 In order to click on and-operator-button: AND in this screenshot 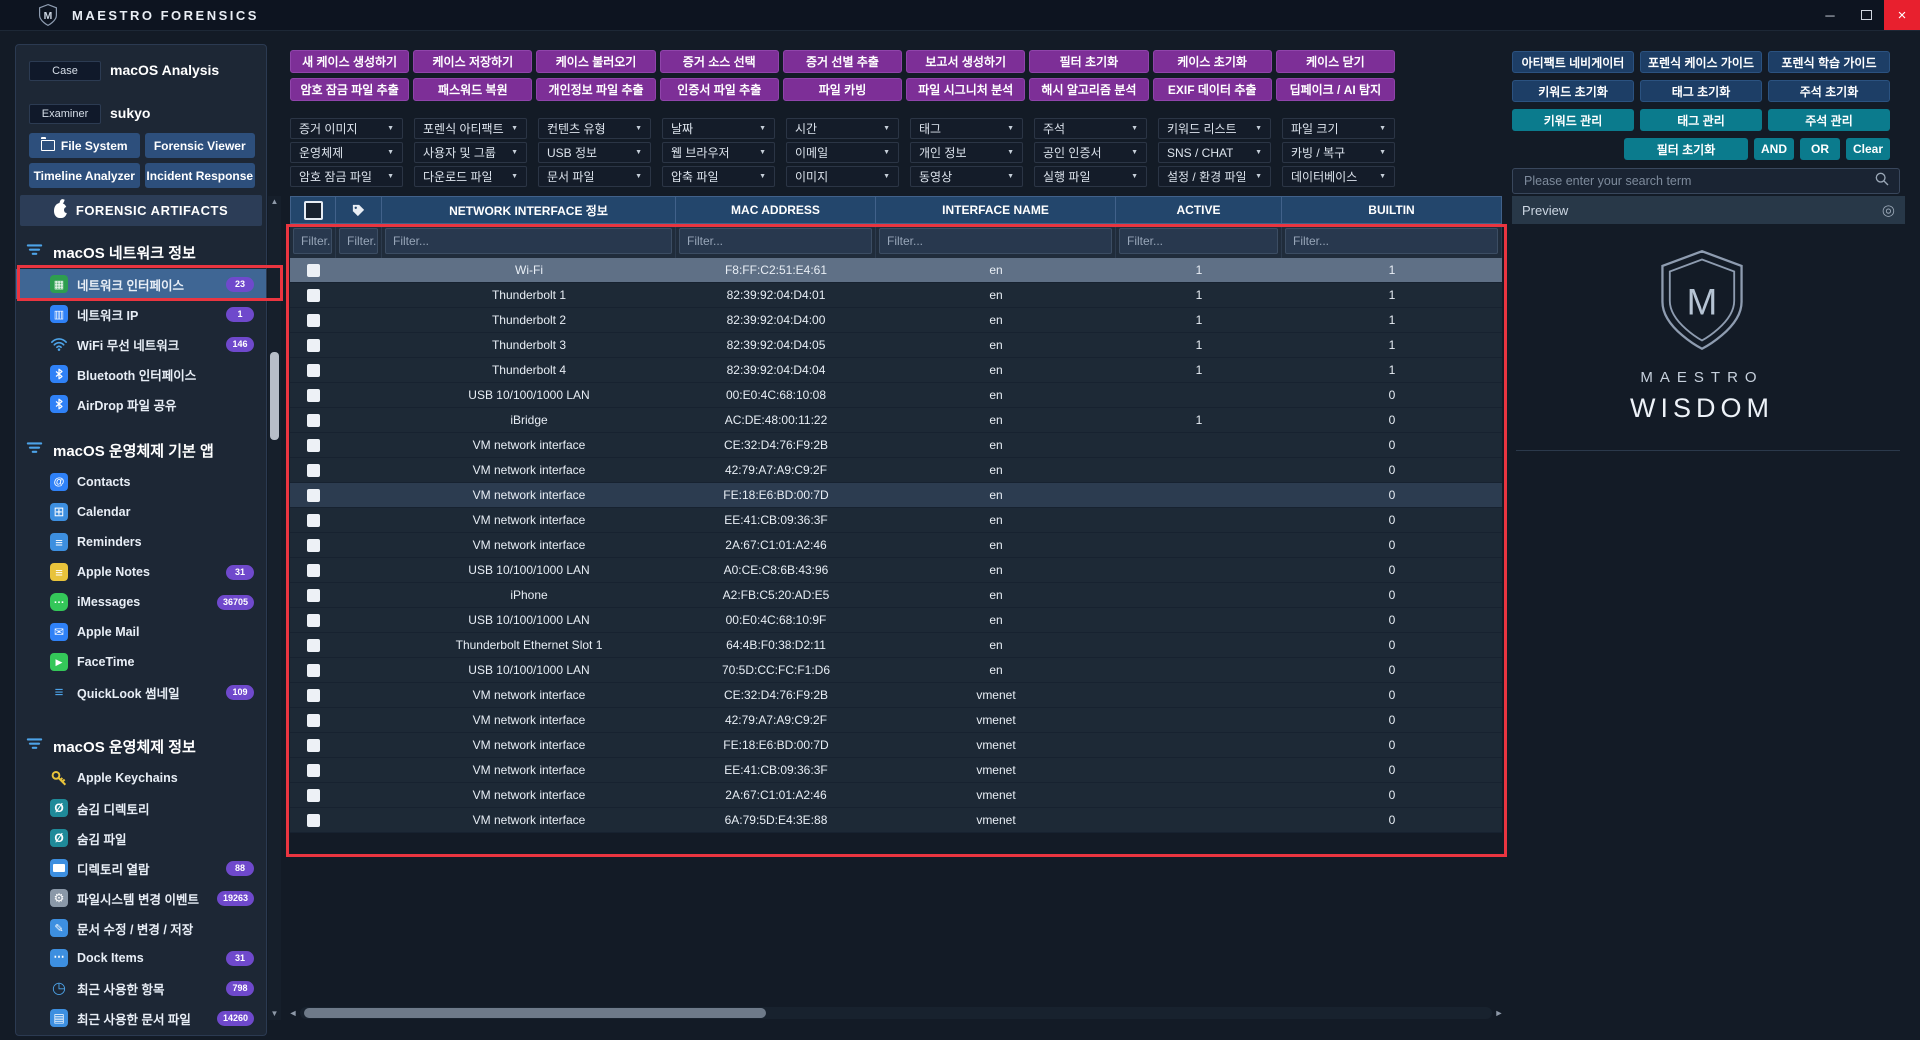, I will do `click(1774, 149)`.